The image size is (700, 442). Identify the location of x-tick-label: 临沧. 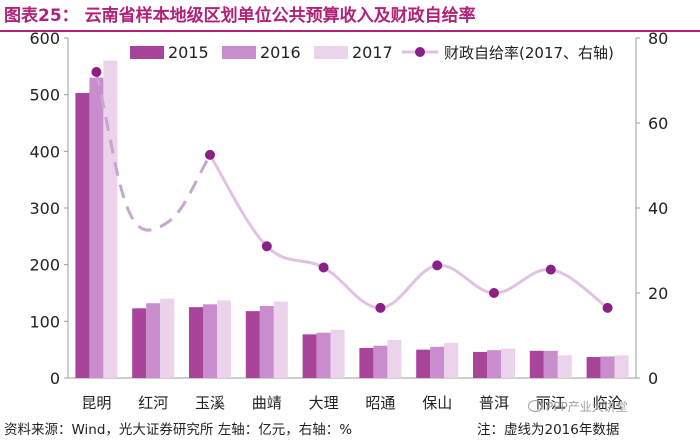
(608, 403).